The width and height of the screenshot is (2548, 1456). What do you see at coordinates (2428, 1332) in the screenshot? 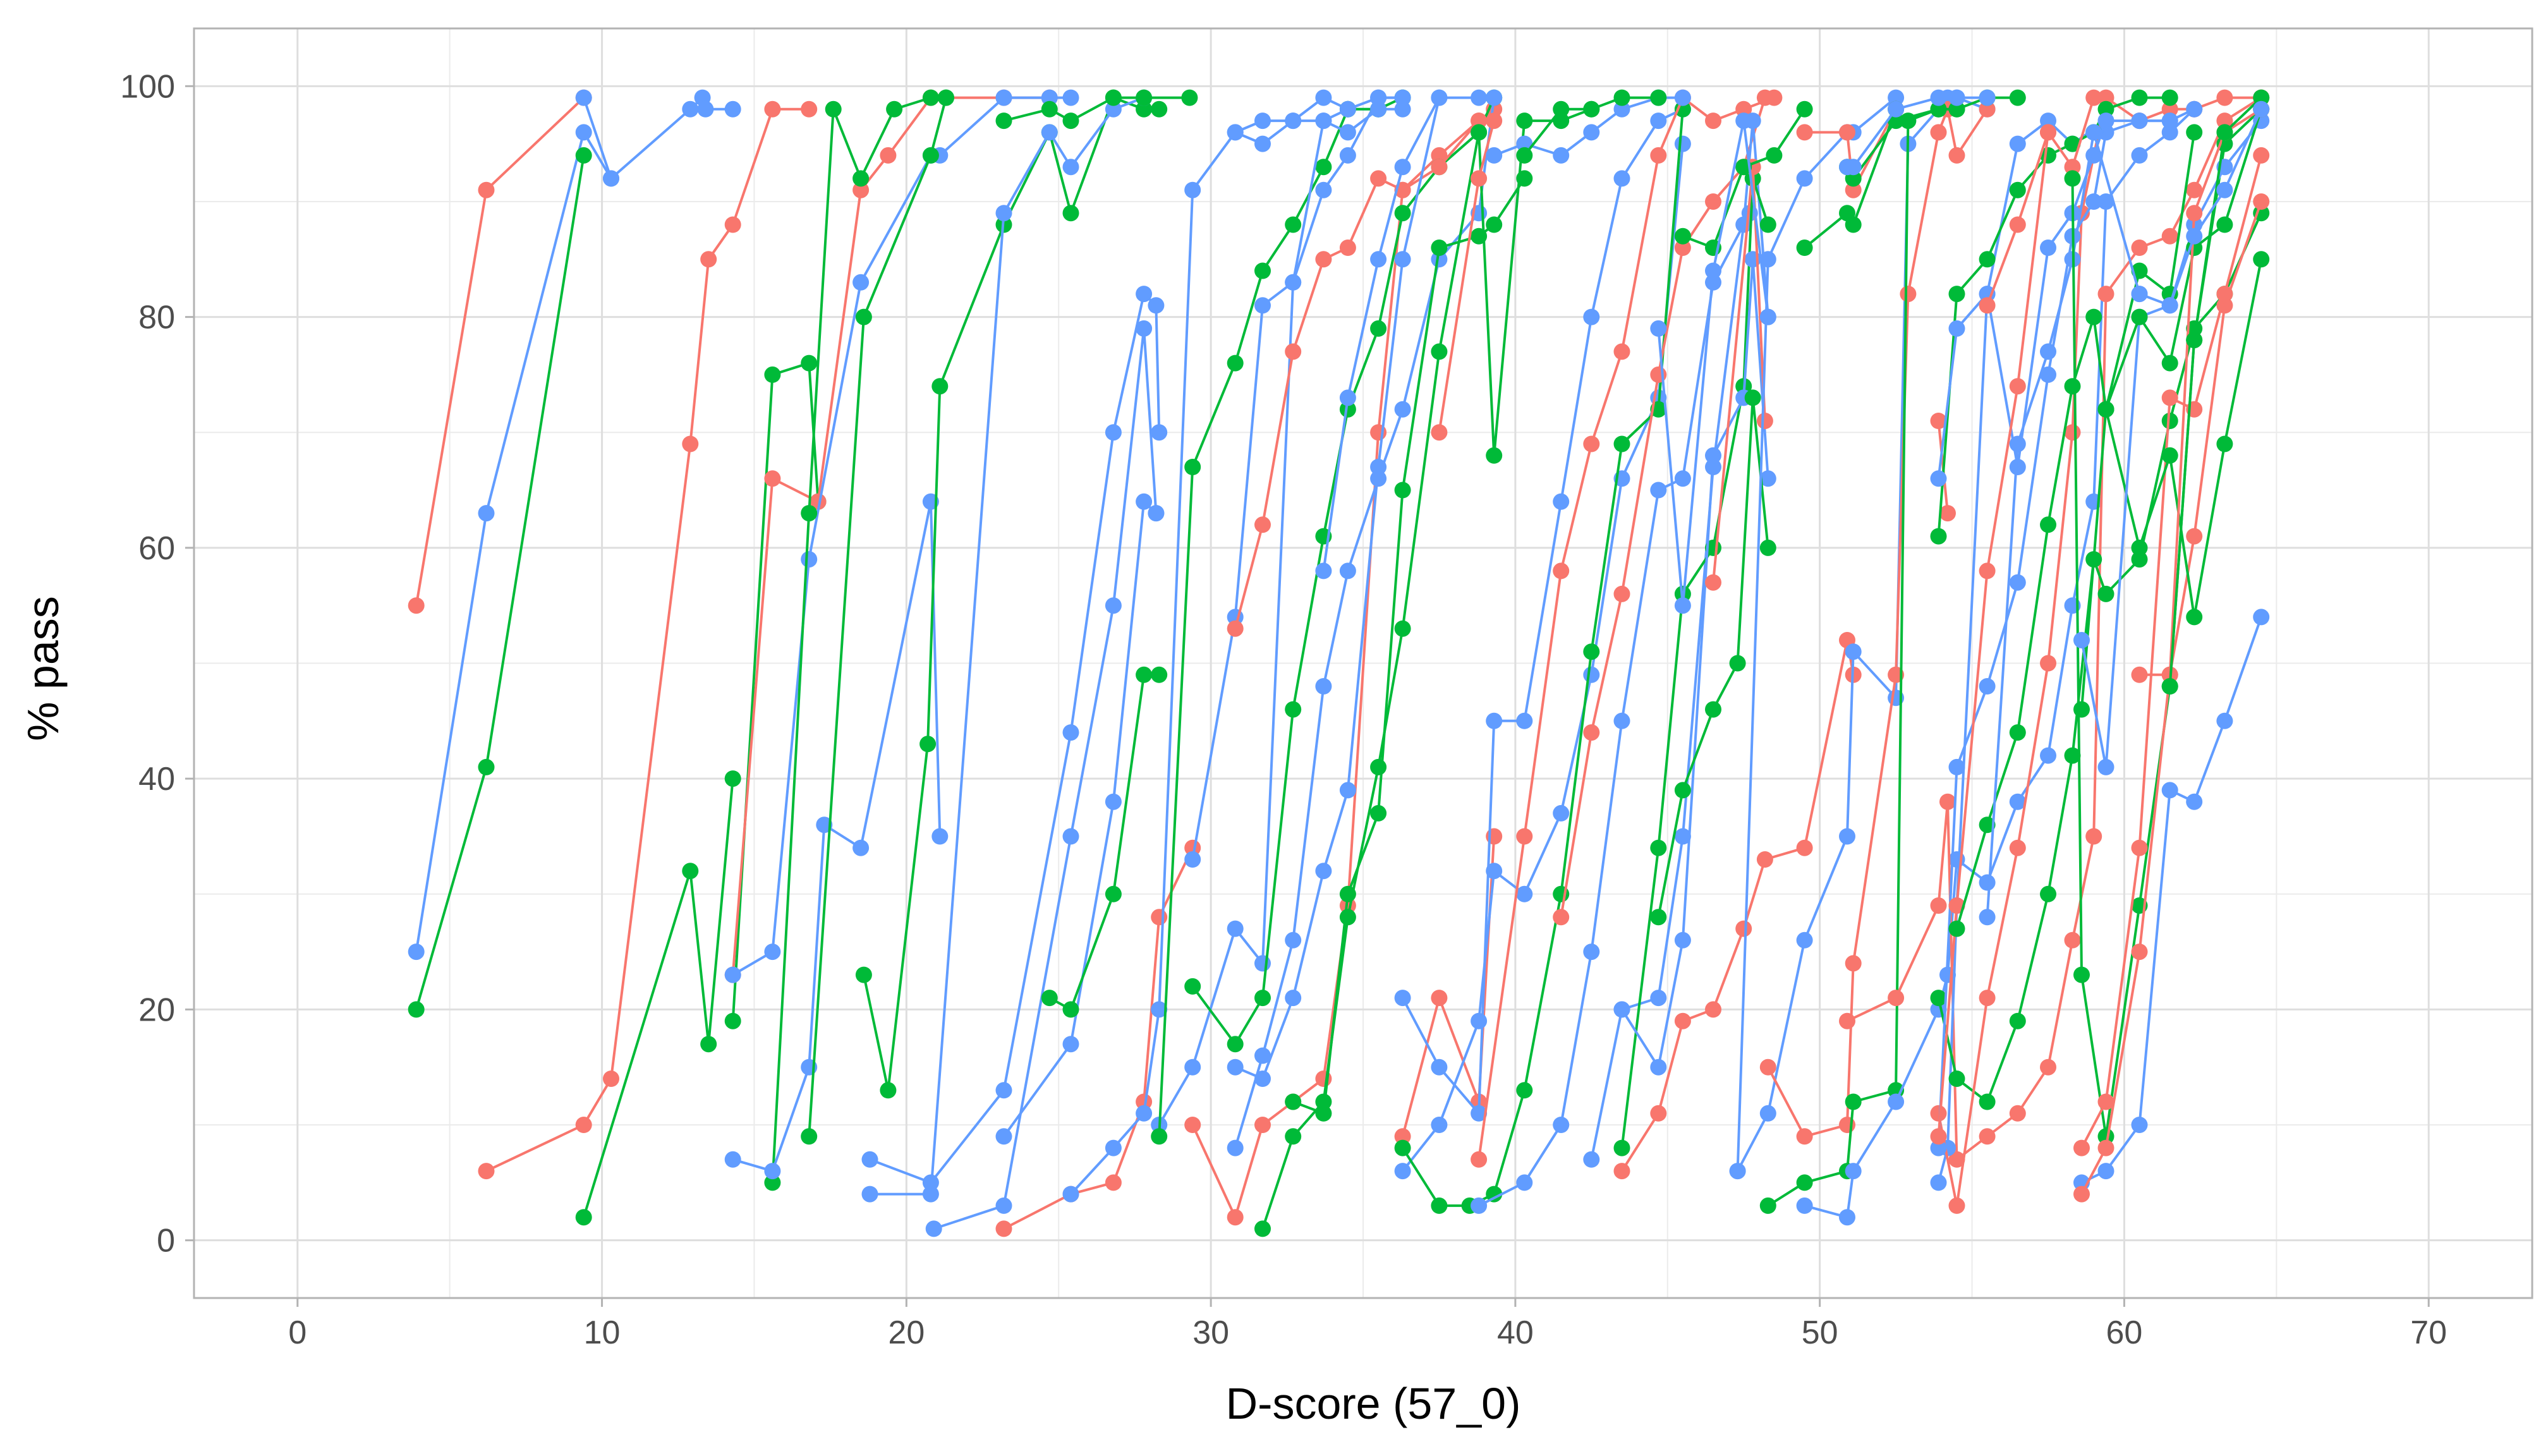
I see `x-tick-label: 70` at bounding box center [2428, 1332].